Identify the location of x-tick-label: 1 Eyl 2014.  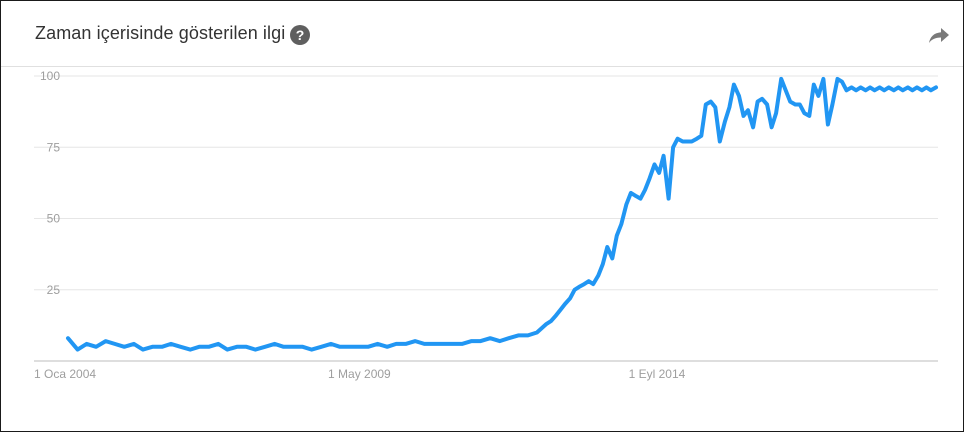
(657, 374).